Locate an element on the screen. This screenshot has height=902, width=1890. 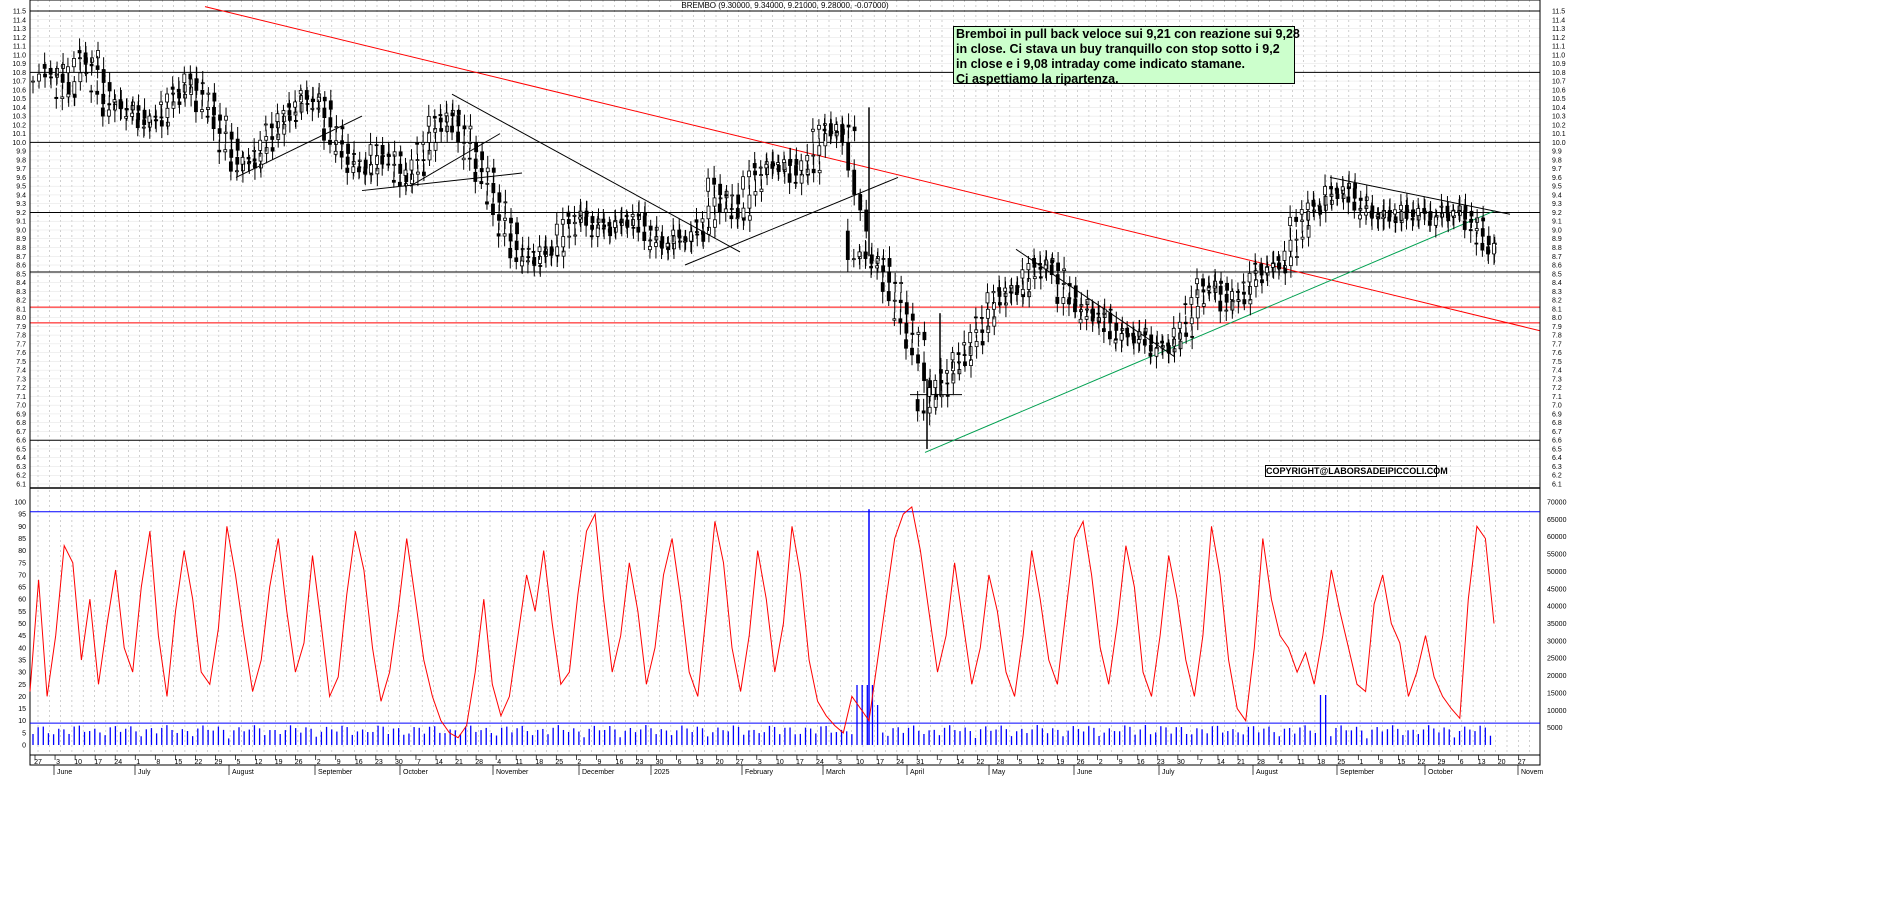
day-tick-label: 24 is located at coordinates (900, 762).